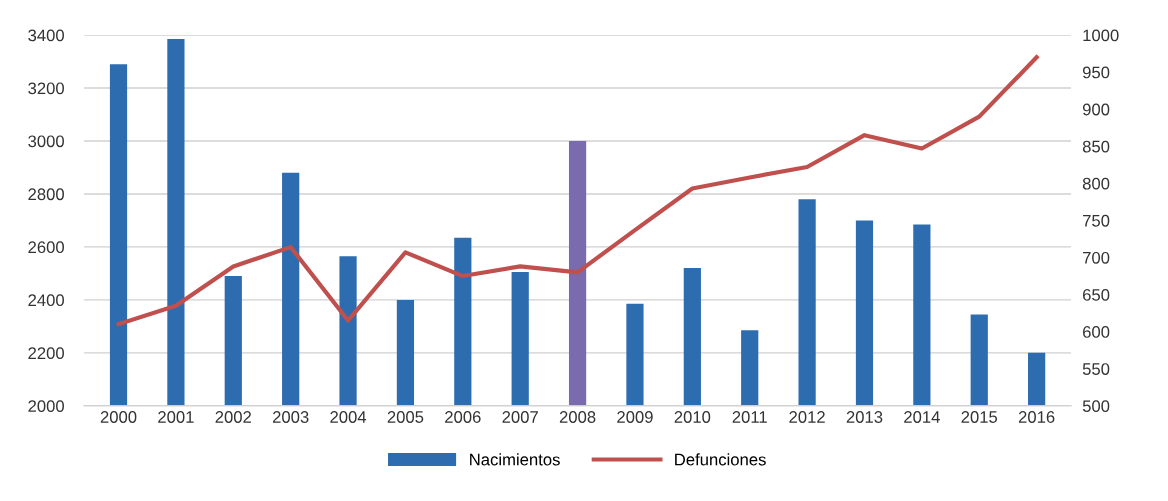 Image resolution: width=1168 pixels, height=501 pixels. Describe the element at coordinates (749, 417) in the screenshot. I see `x-tick-label: 2011` at that location.